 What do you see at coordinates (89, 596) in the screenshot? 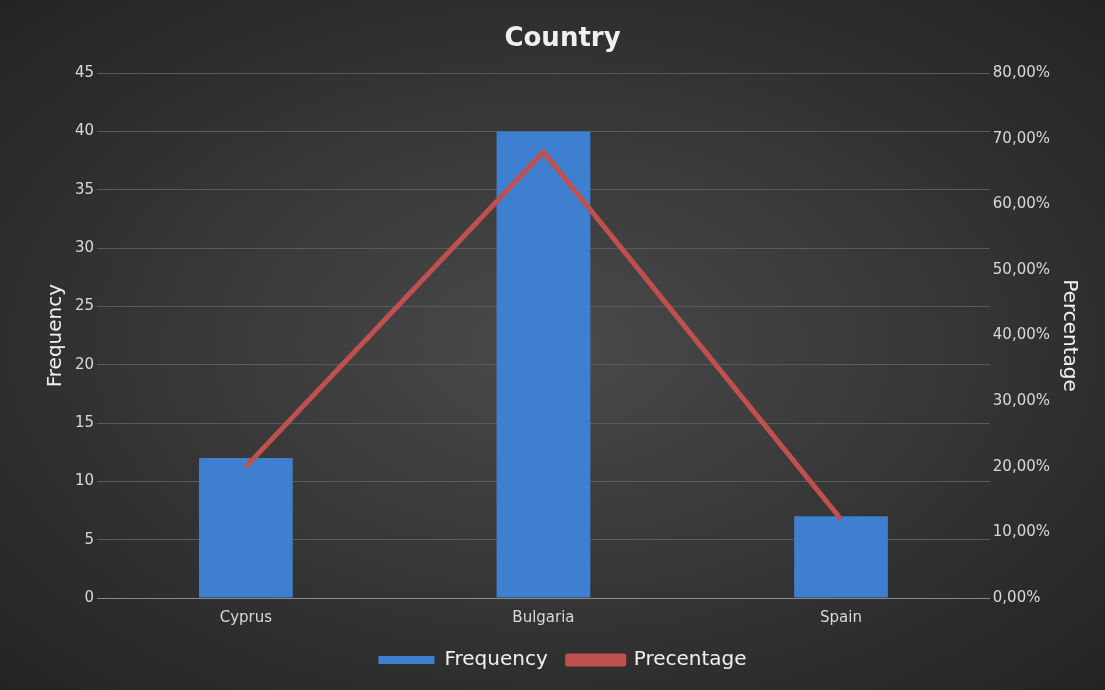
I see `y-tick-label: 0` at bounding box center [89, 596].